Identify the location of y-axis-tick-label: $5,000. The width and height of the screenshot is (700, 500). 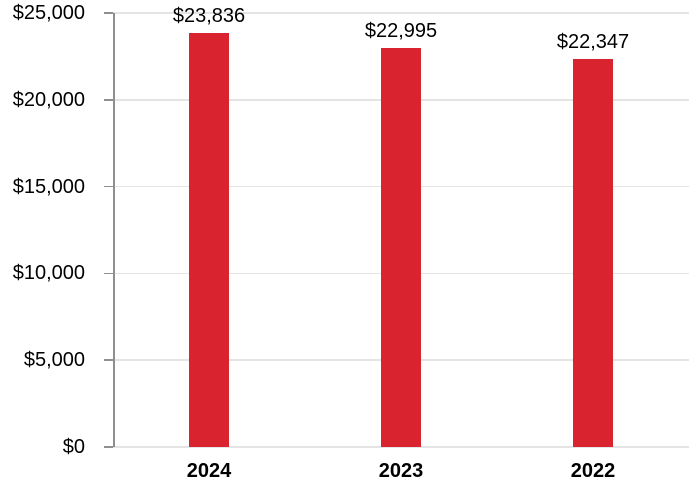
(54, 360).